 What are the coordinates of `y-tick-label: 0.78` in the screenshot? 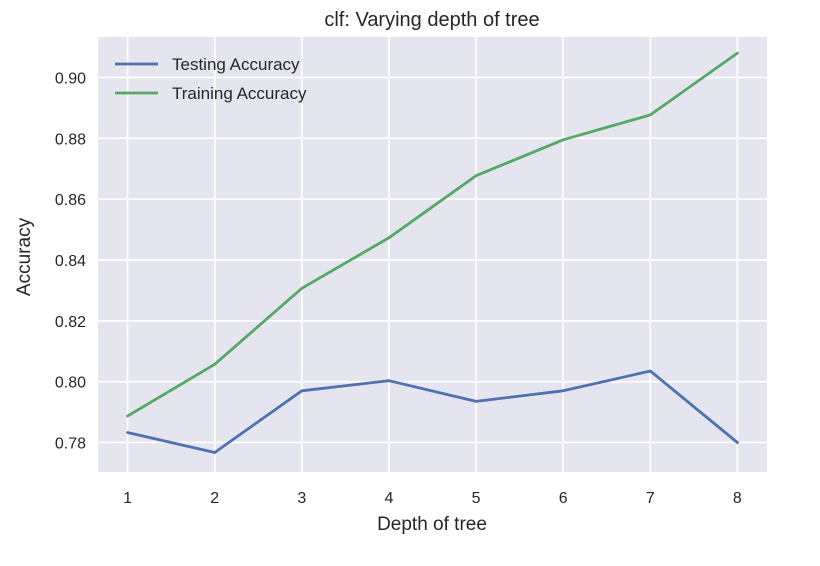 It's located at (70, 443).